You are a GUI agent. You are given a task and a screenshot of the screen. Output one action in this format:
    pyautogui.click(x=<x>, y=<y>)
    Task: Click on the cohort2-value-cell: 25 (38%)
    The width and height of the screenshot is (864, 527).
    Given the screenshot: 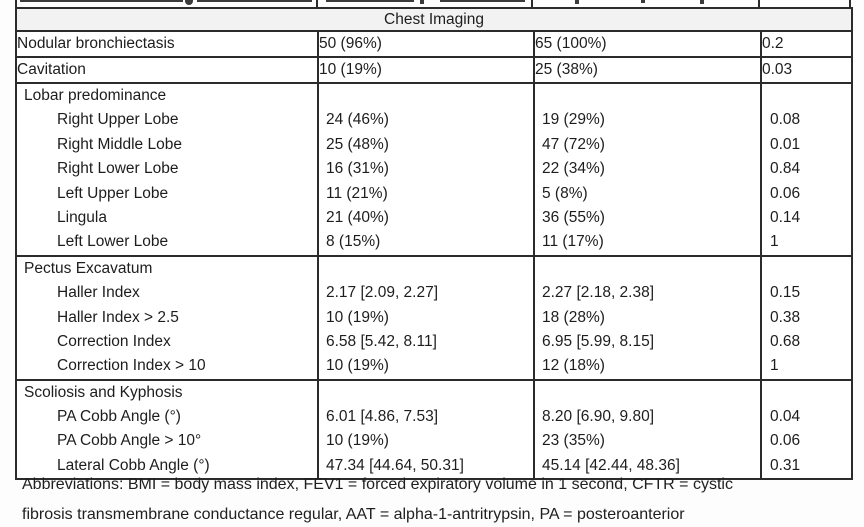 What is the action you would take?
    pyautogui.click(x=647, y=70)
    